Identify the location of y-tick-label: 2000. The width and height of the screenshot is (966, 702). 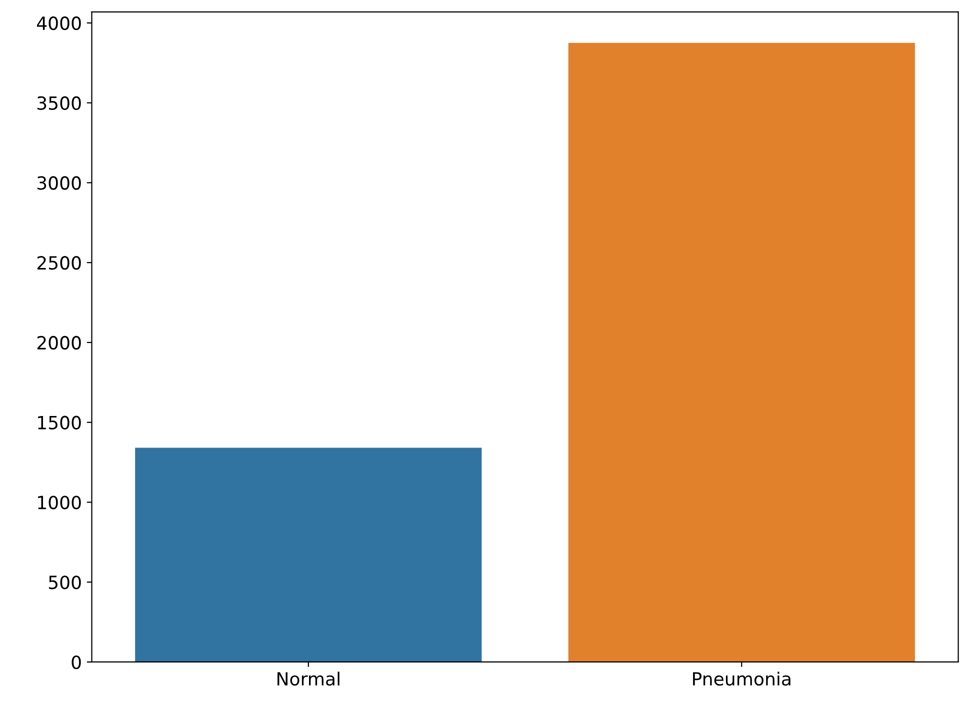
(59, 343).